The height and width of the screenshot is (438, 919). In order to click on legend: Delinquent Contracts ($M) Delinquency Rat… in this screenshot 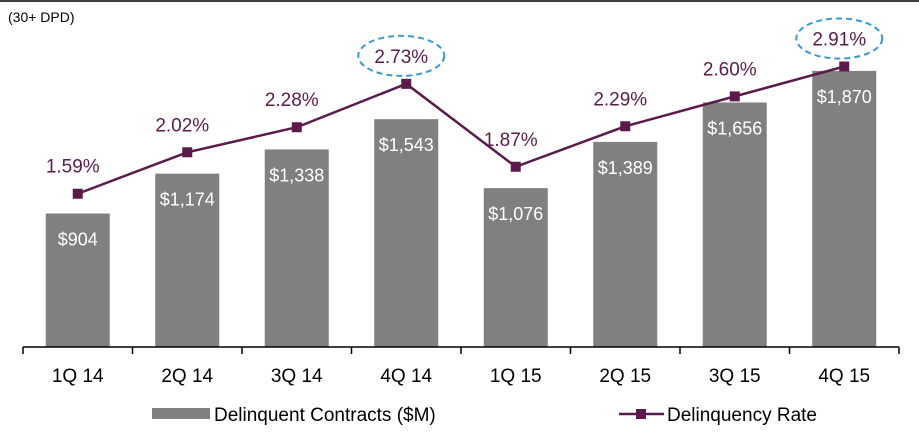, I will do `click(484, 415)`.